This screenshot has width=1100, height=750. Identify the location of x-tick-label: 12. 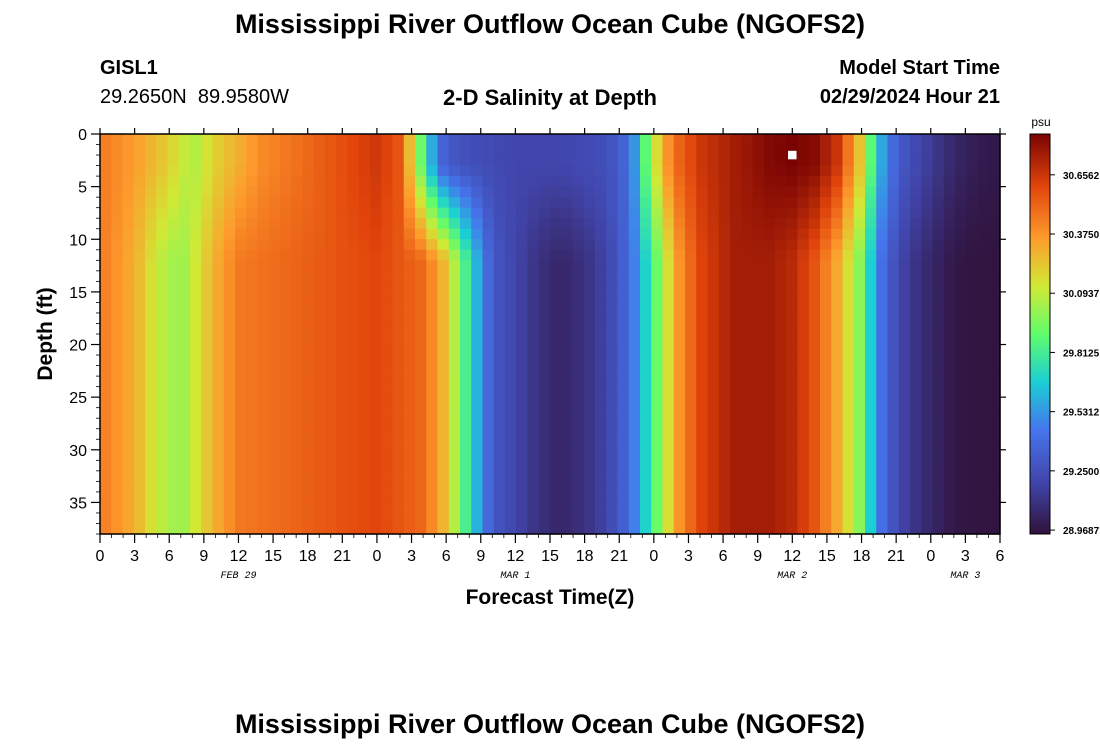
(515, 556).